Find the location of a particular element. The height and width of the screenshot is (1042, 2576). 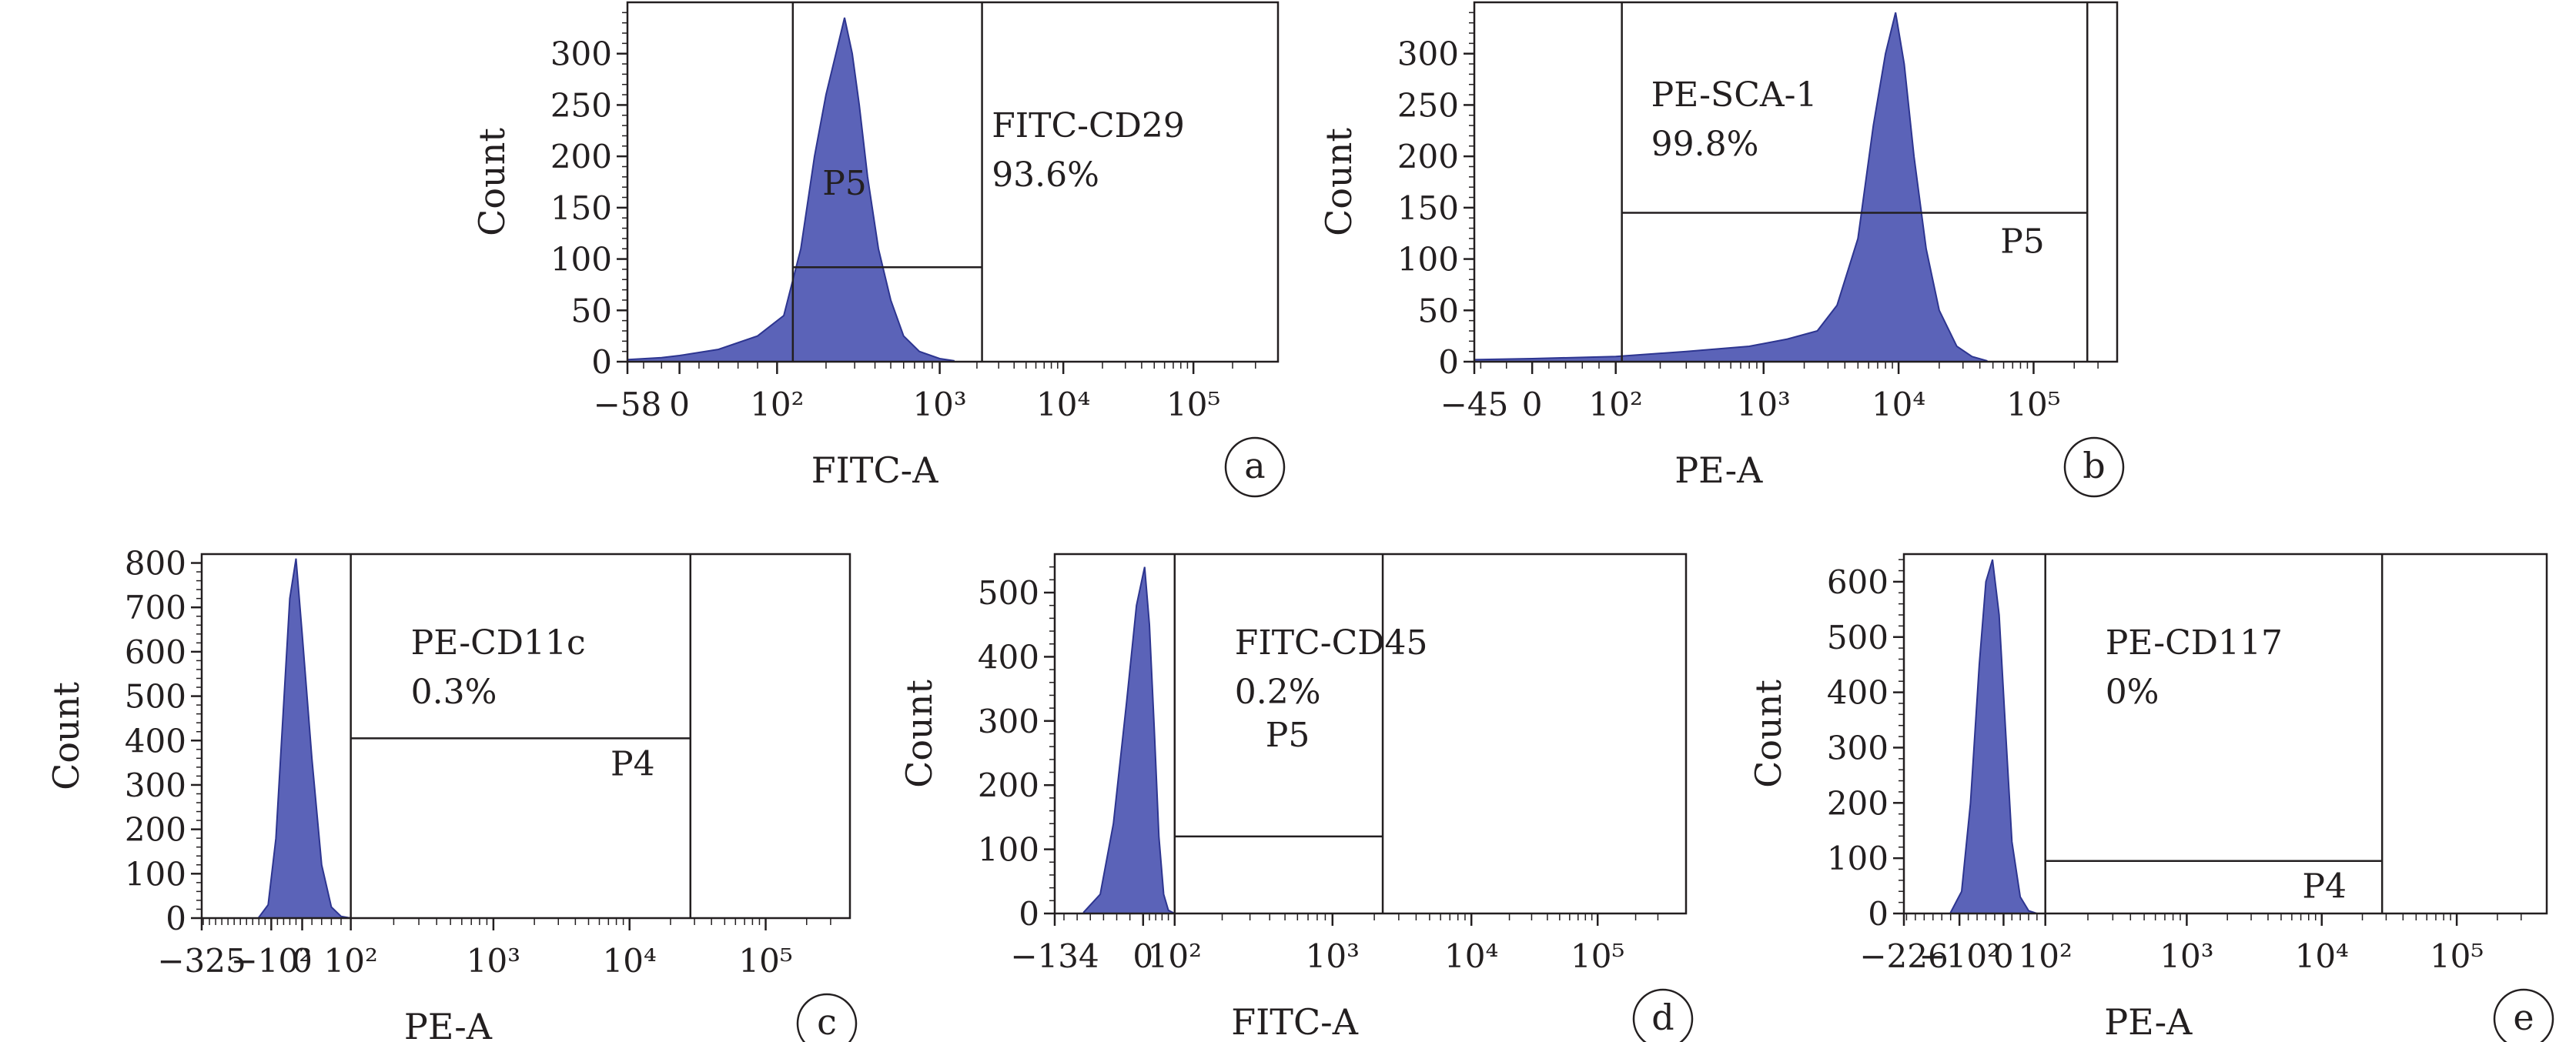

panel-badge-label: e is located at coordinates (2523, 1018).